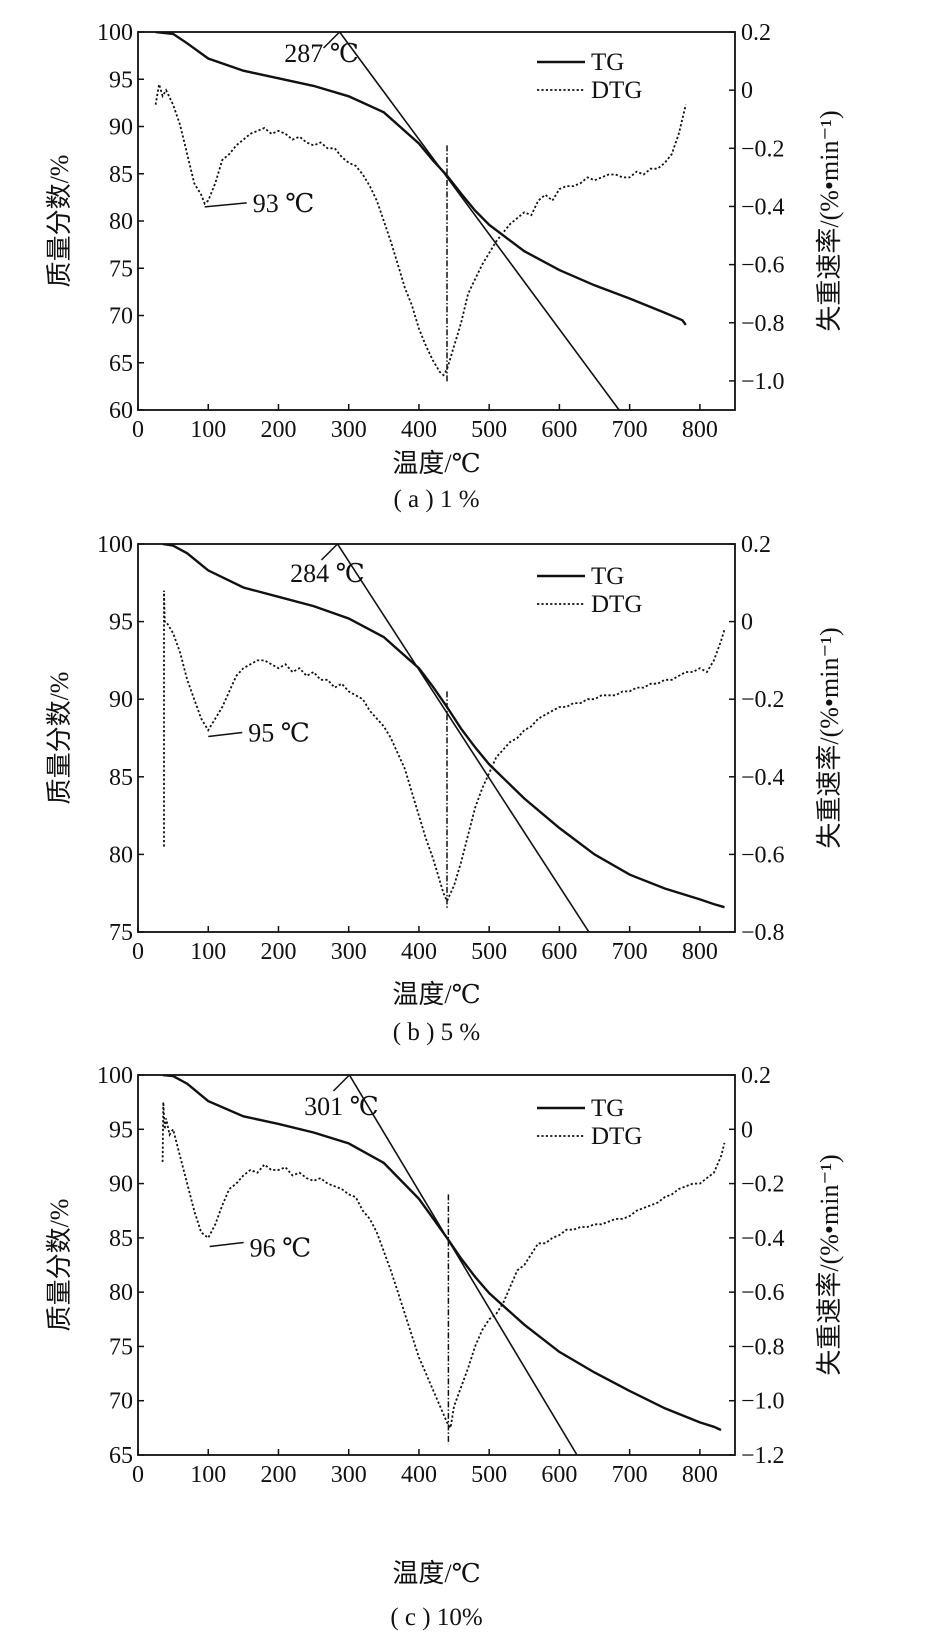  What do you see at coordinates (281, 1248) in the screenshot?
I see `peak-annotation: 96 ℃` at bounding box center [281, 1248].